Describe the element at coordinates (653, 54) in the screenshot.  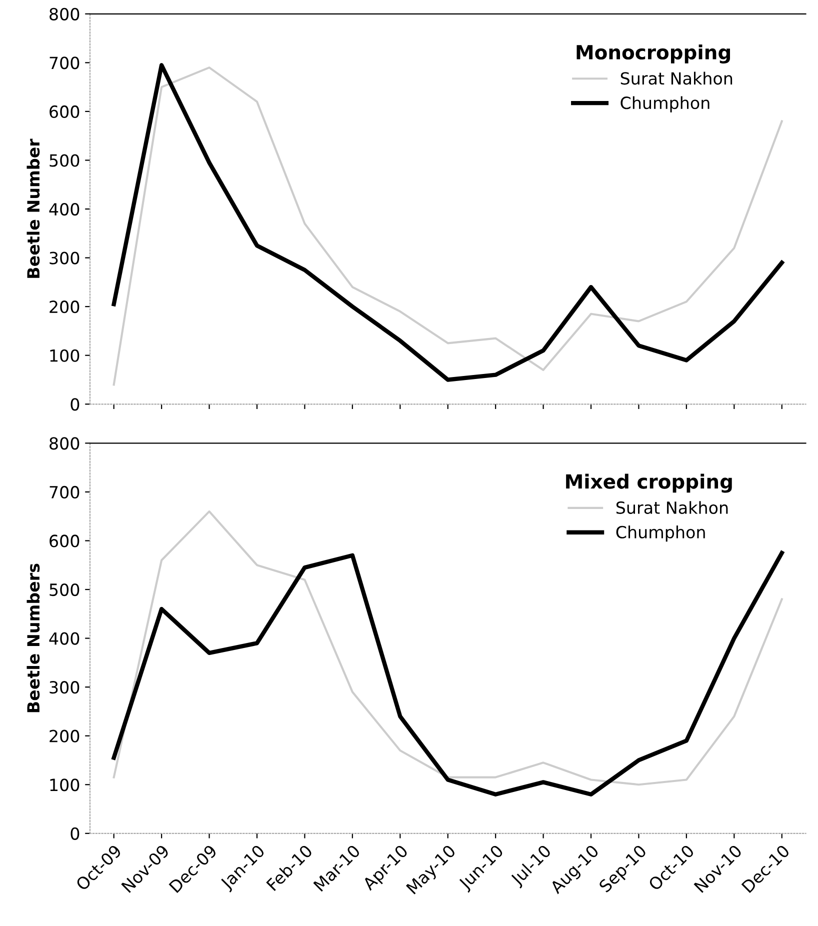
I see `legend-title: Monocropping` at that location.